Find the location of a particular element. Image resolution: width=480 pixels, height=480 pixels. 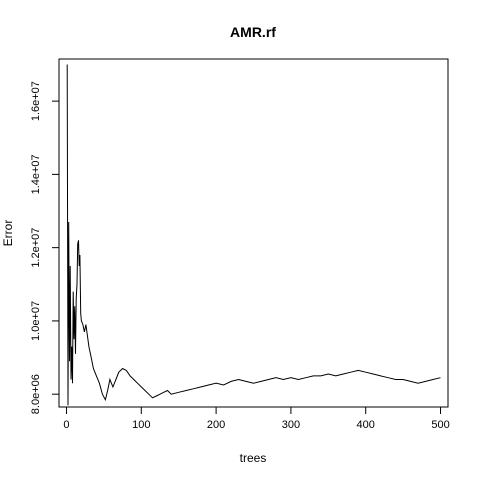

x-tick-label: 500 is located at coordinates (440, 425).